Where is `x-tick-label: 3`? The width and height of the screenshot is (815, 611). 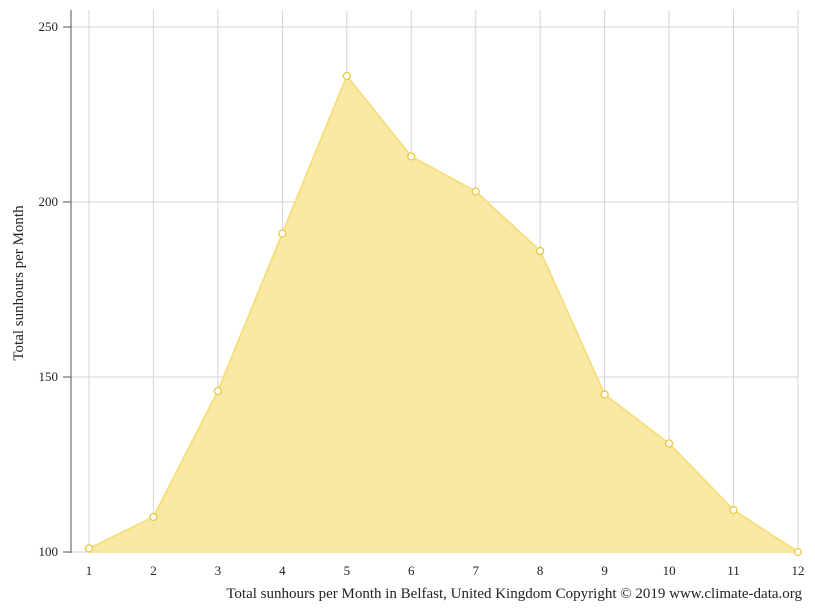 x-tick-label: 3 is located at coordinates (218, 570).